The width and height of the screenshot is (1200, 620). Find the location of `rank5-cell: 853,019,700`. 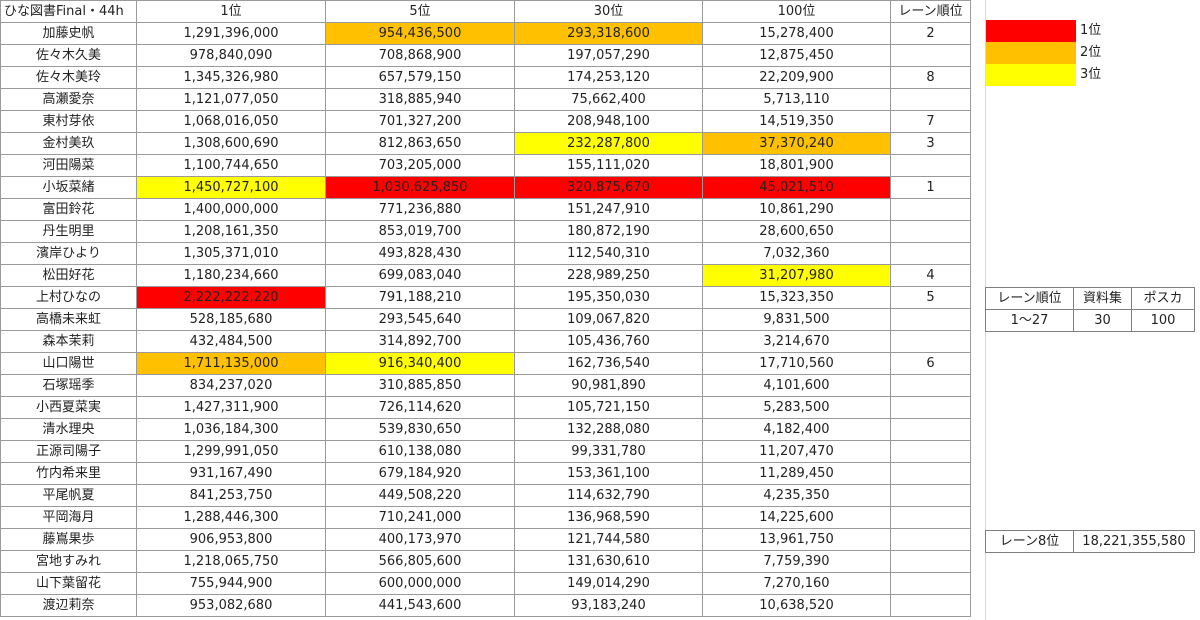

rank5-cell: 853,019,700 is located at coordinates (420, 231).